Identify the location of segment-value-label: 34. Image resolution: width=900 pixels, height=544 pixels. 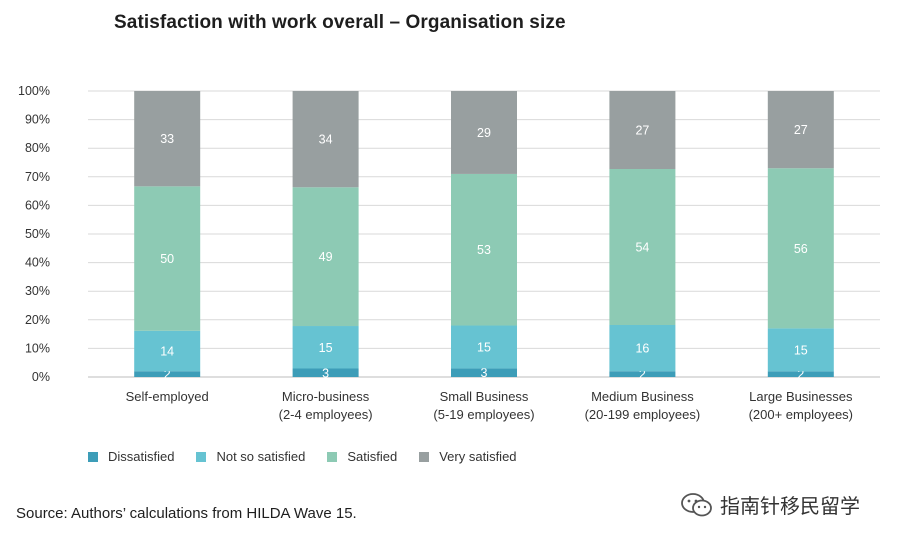
(326, 140).